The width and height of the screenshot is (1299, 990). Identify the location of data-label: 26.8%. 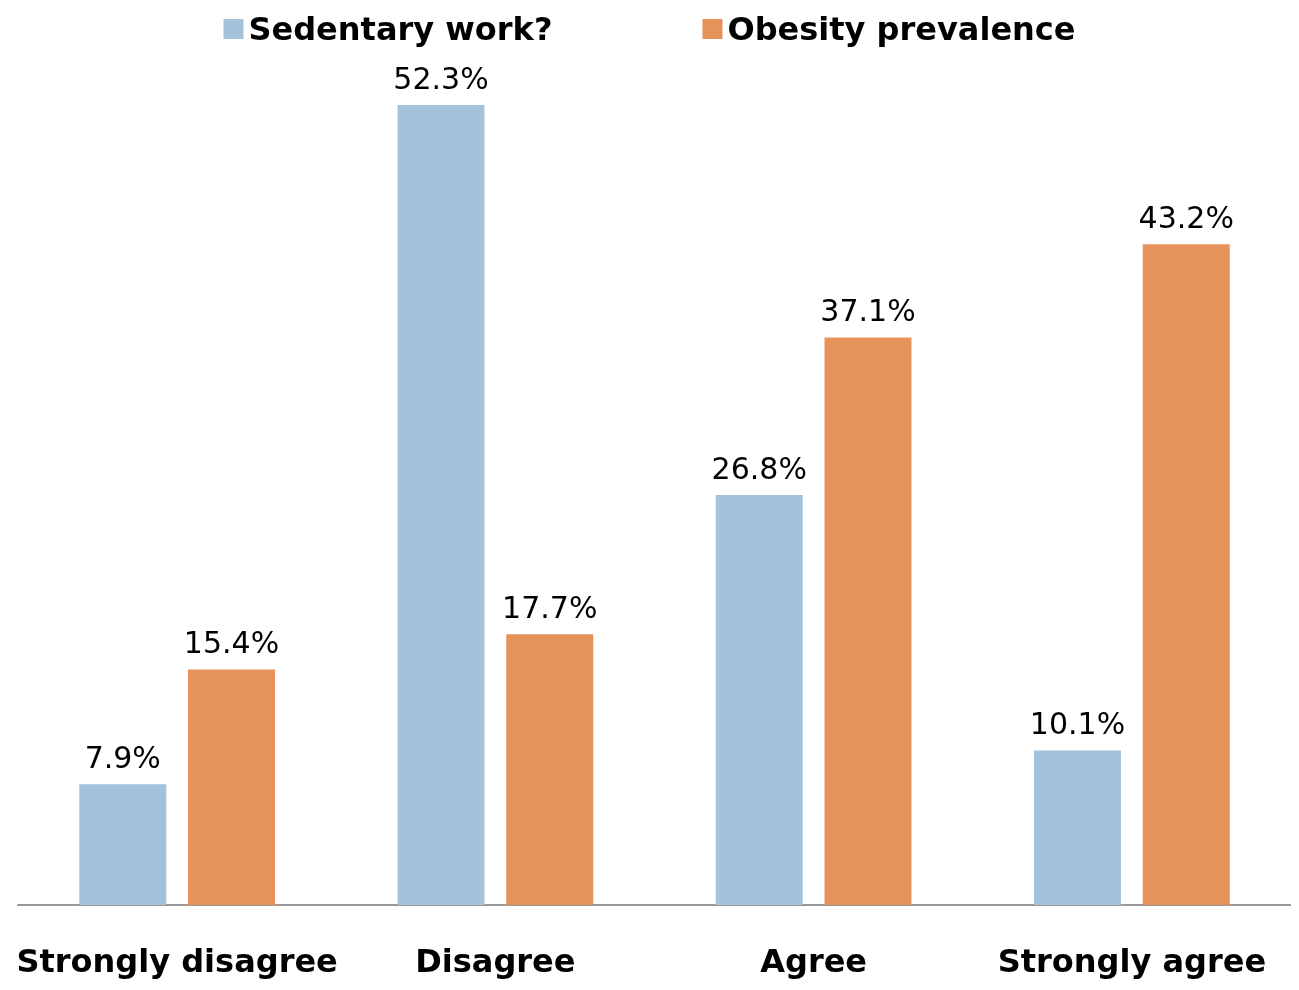
(759, 468).